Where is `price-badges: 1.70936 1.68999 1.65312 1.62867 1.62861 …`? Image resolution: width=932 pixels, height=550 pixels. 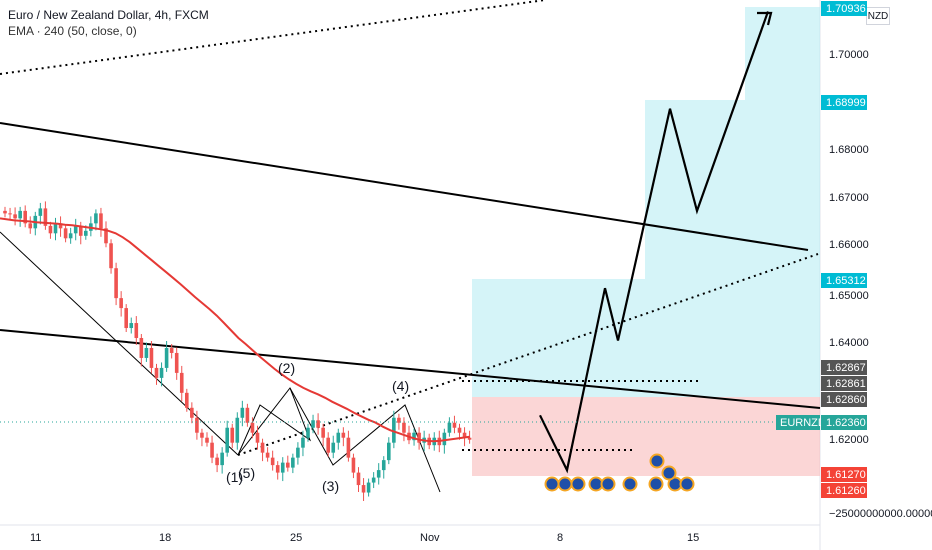 price-badges: 1.70936 1.68999 1.65312 1.62867 1.62861 … is located at coordinates (821, 249).